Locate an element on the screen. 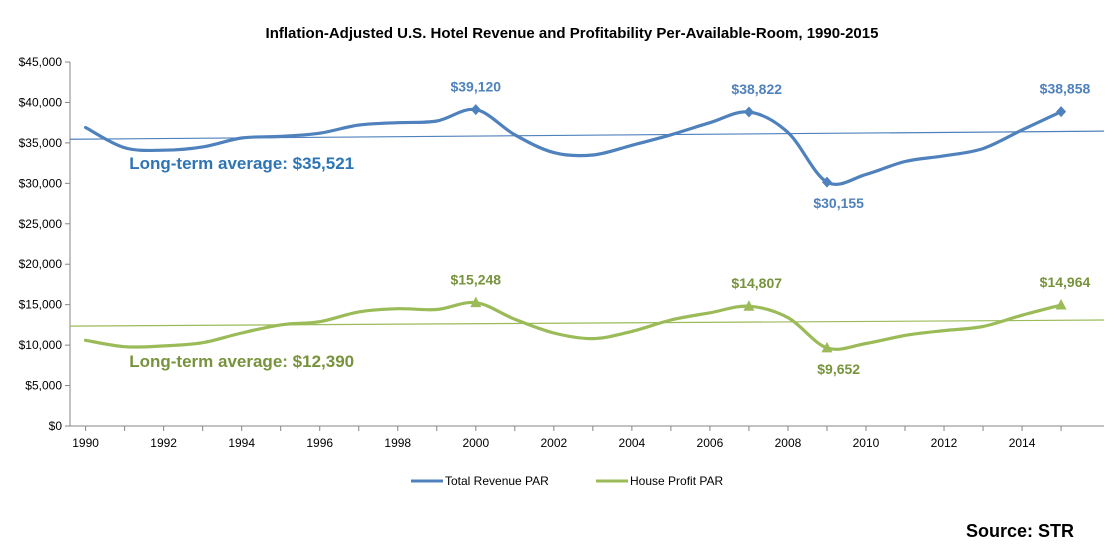 Image resolution: width=1114 pixels, height=547 pixels. x-tick-label: 2002 is located at coordinates (553, 443).